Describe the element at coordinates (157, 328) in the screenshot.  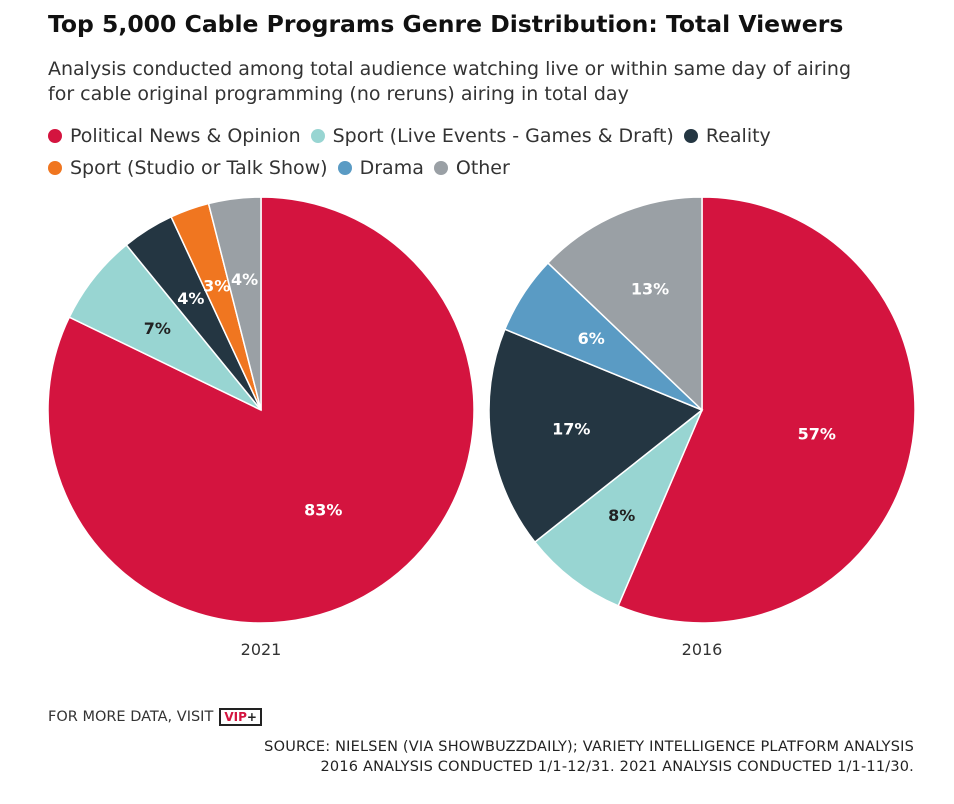
I see `pie-data-label: 7%` at that location.